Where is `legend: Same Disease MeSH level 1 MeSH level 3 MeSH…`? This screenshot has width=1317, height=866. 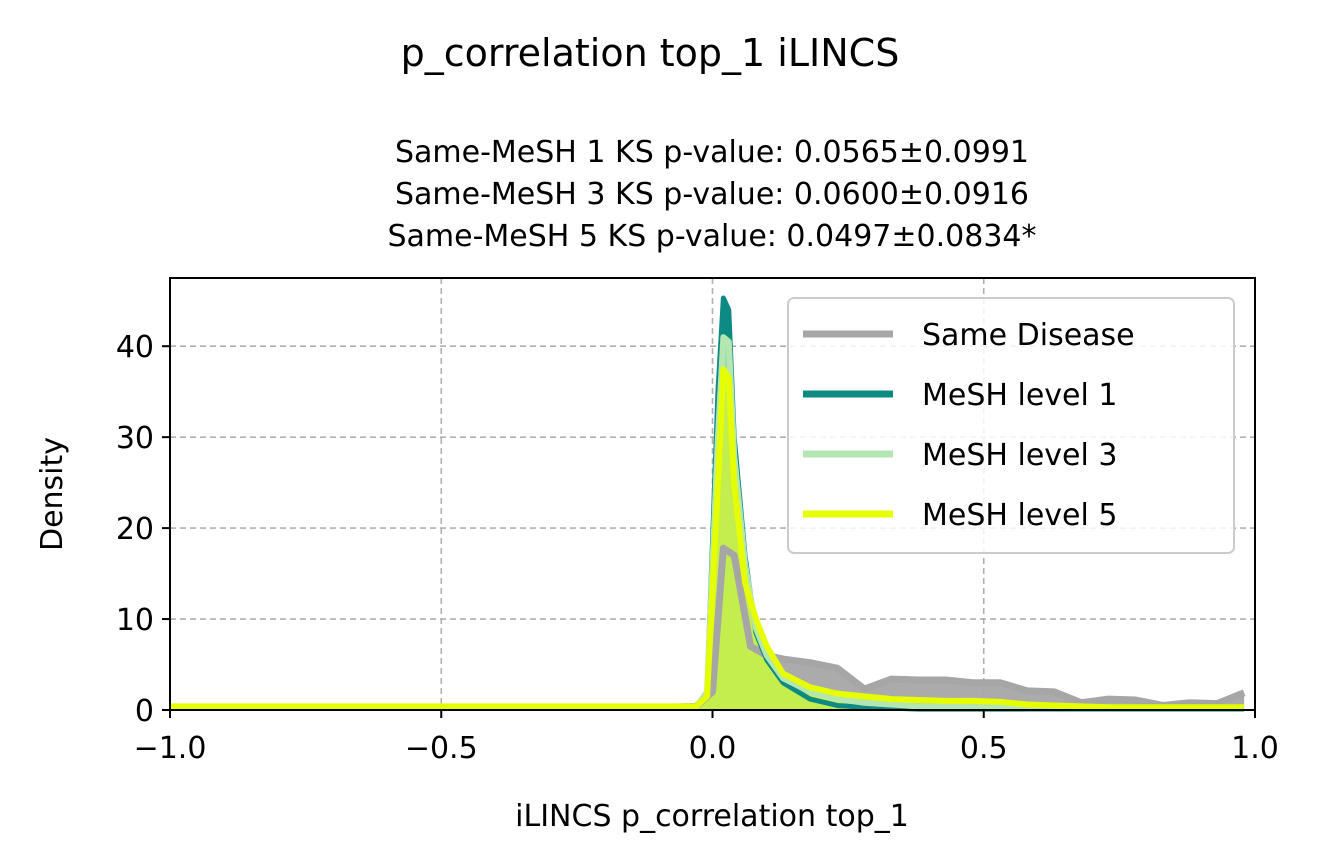 legend: Same Disease MeSH level 1 MeSH level 3 MeSH… is located at coordinates (1011, 425).